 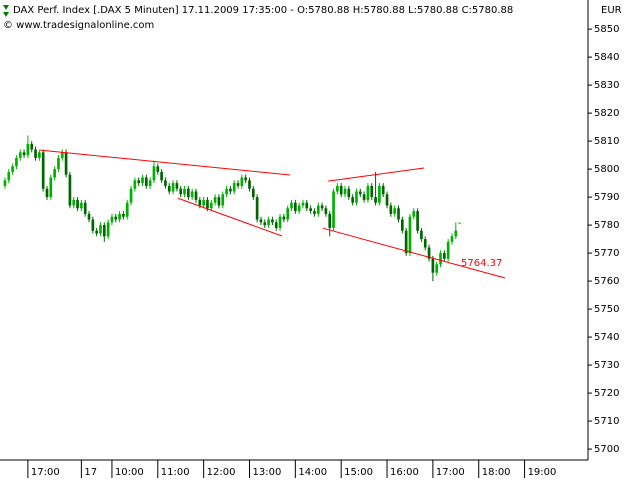 I want to click on chart-subtitle: © www.tradesignalonline.com, so click(x=78, y=25).